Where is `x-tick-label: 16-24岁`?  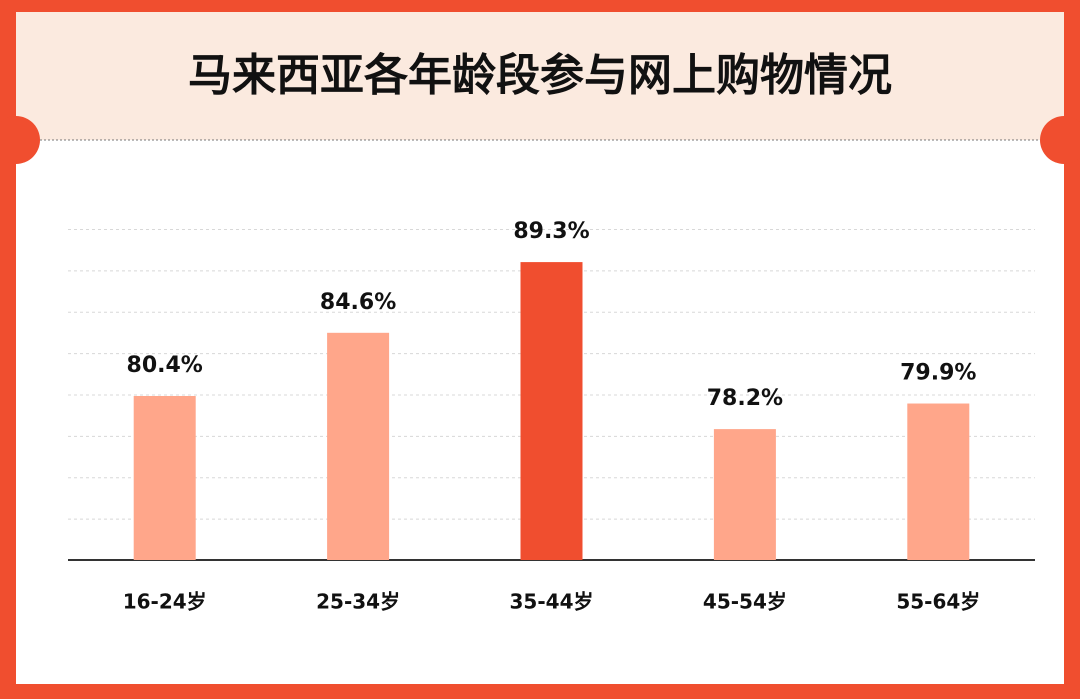
x-tick-label: 16-24岁 is located at coordinates (165, 602).